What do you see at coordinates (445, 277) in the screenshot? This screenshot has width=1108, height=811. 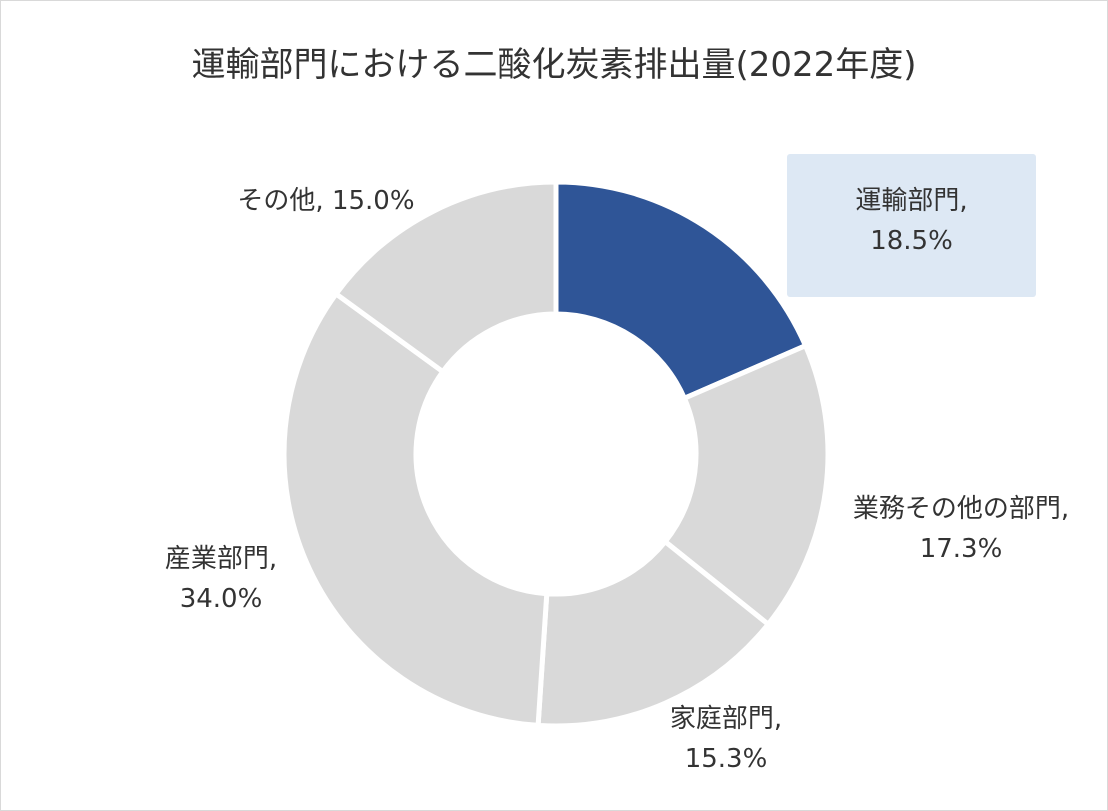 I see `slice-other` at bounding box center [445, 277].